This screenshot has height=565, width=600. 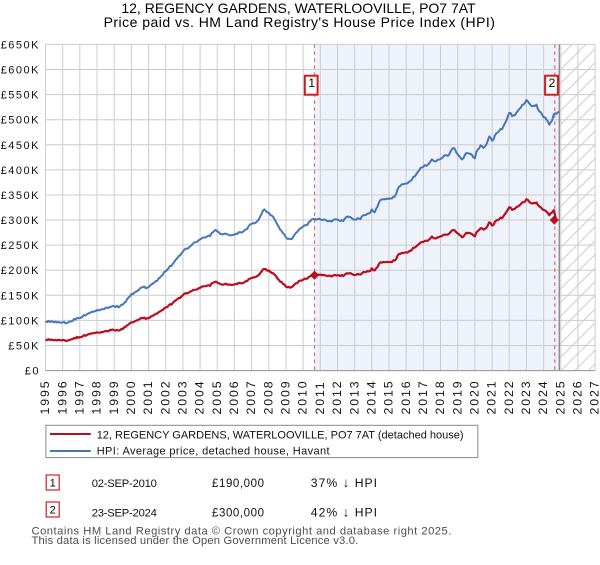 I want to click on svg-text: 02-SEP-2010, so click(x=124, y=484).